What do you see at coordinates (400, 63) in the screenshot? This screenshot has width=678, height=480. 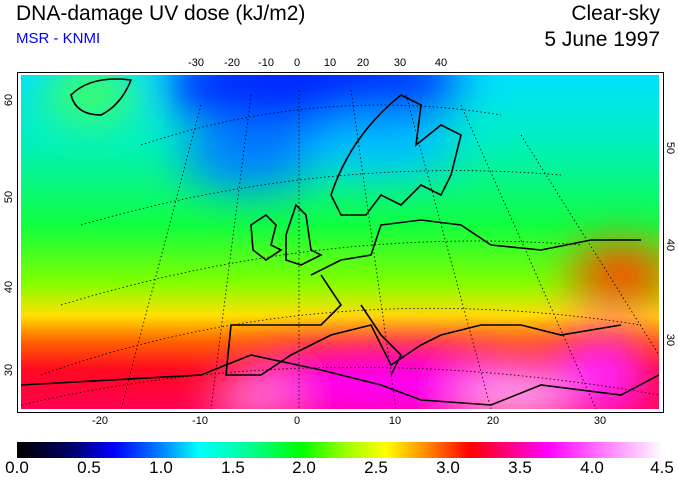 I see `top-lon-label: 30` at bounding box center [400, 63].